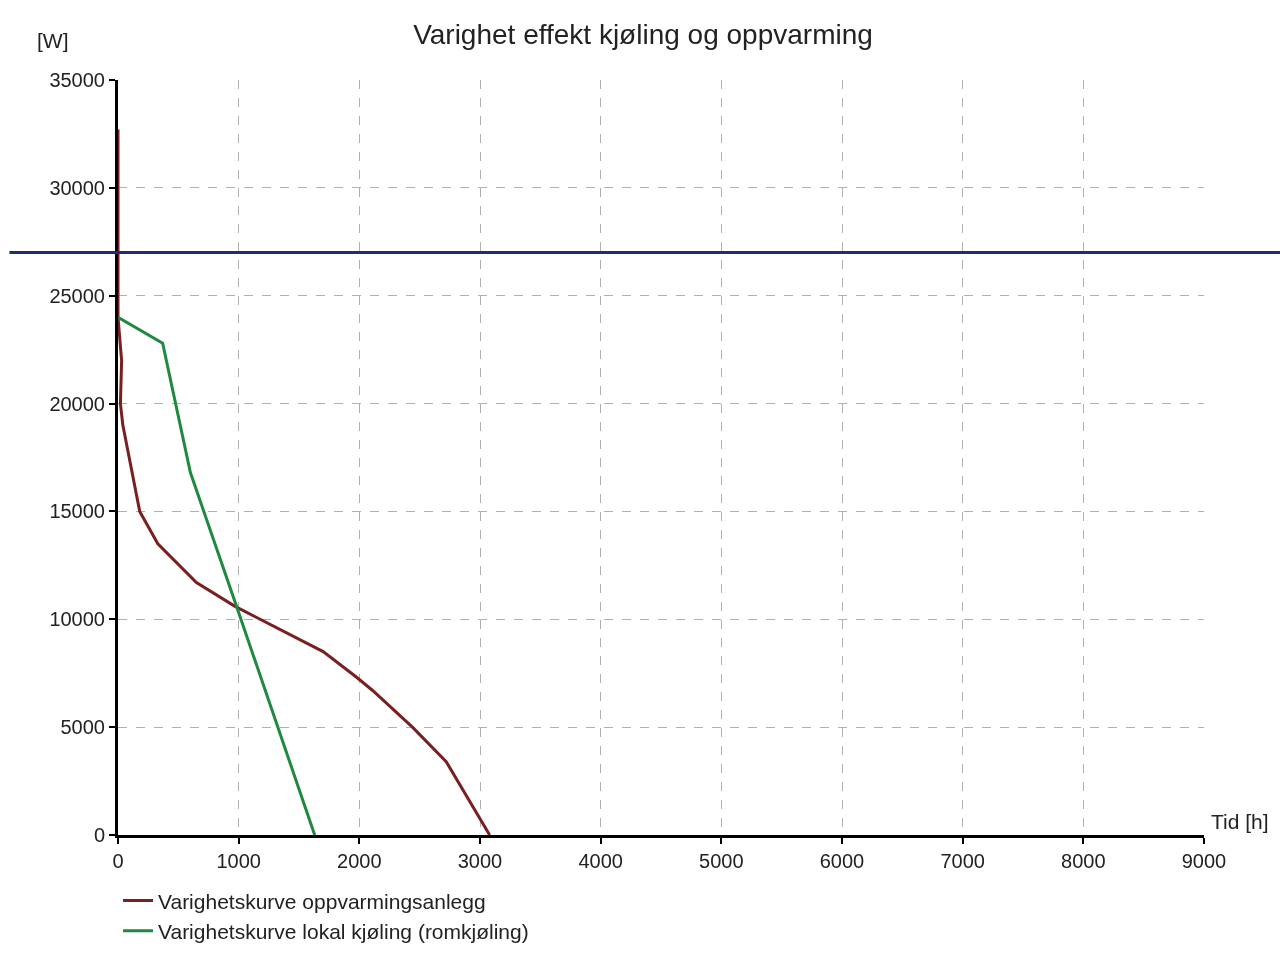  What do you see at coordinates (53, 40) in the screenshot?
I see `y-axis-title: [W]` at bounding box center [53, 40].